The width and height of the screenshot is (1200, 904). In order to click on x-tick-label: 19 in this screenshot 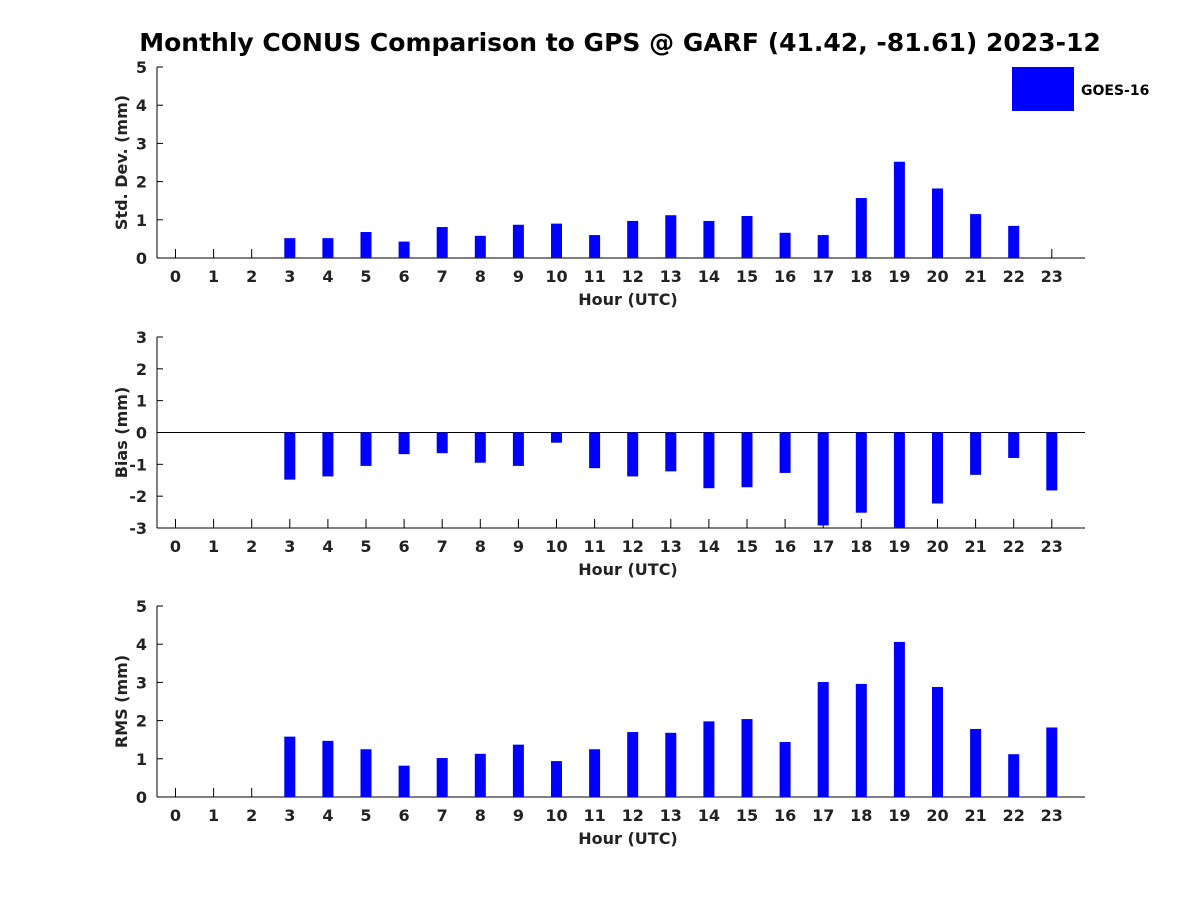, I will do `click(899, 546)`.